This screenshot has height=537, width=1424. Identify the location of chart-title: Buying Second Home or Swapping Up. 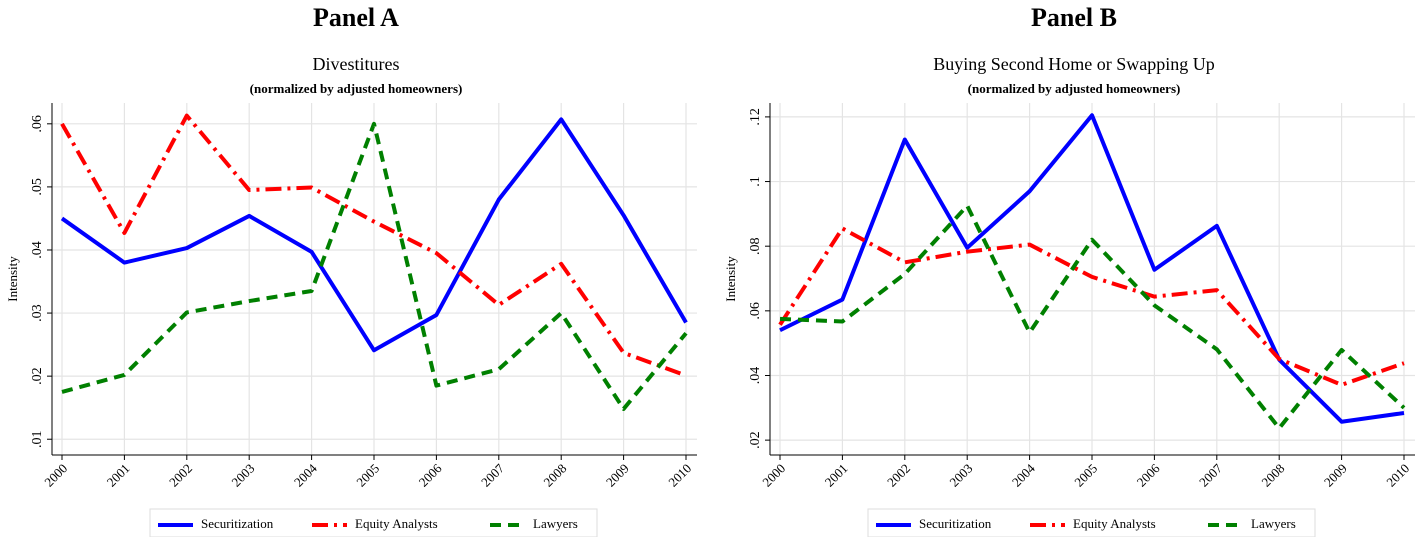
(1073, 64).